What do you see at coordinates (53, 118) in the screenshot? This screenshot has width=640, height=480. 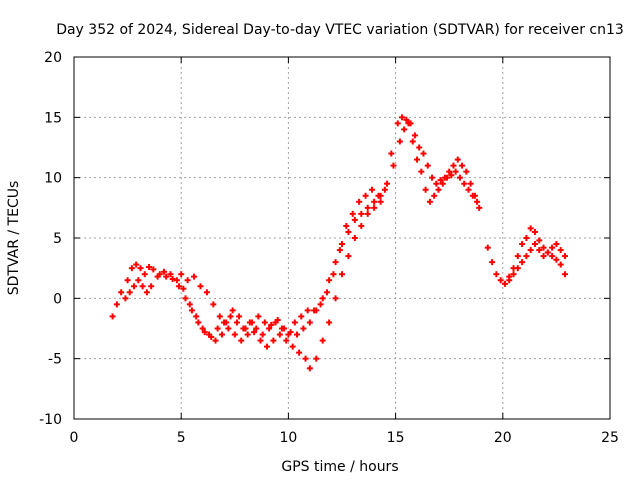 I see `y-tick-label: 15` at bounding box center [53, 118].